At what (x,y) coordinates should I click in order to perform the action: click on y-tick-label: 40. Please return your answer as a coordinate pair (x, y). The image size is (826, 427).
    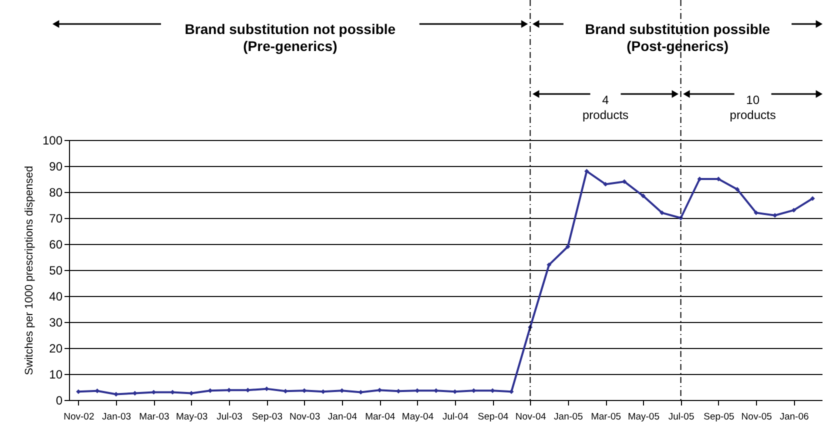
    Looking at the image, I should click on (56, 297).